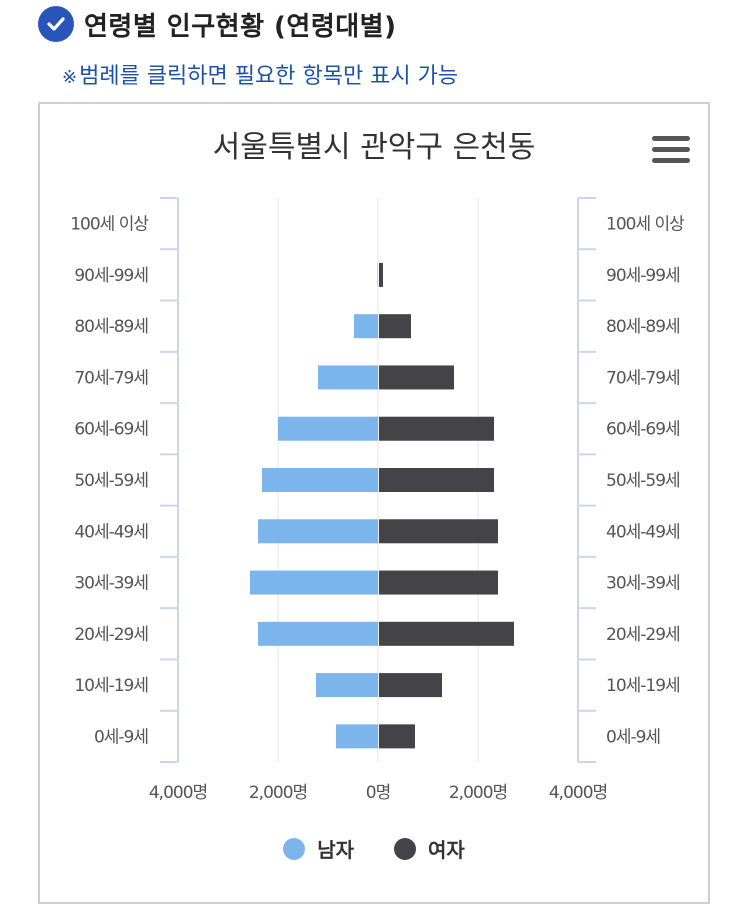 This screenshot has width=750, height=924. Describe the element at coordinates (671, 150) in the screenshot. I see `hamburger-menu-icon` at that location.